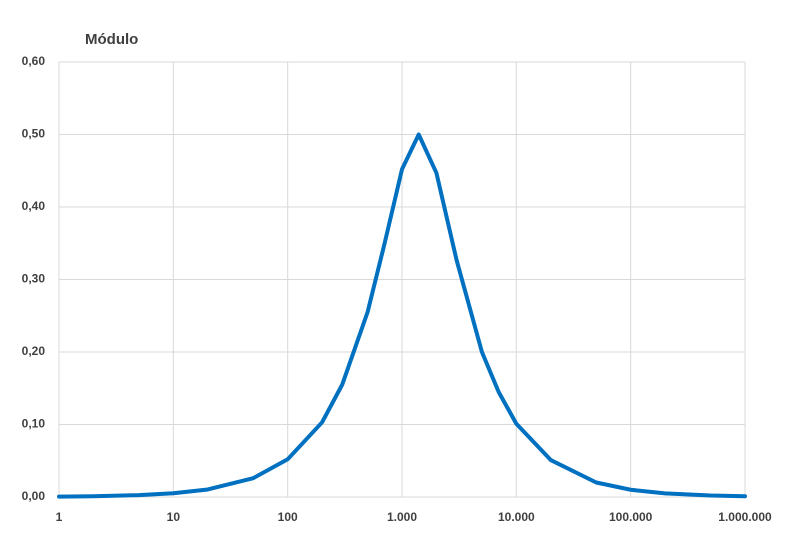 The image size is (800, 550). I want to click on x-tick-label: 100, so click(288, 517).